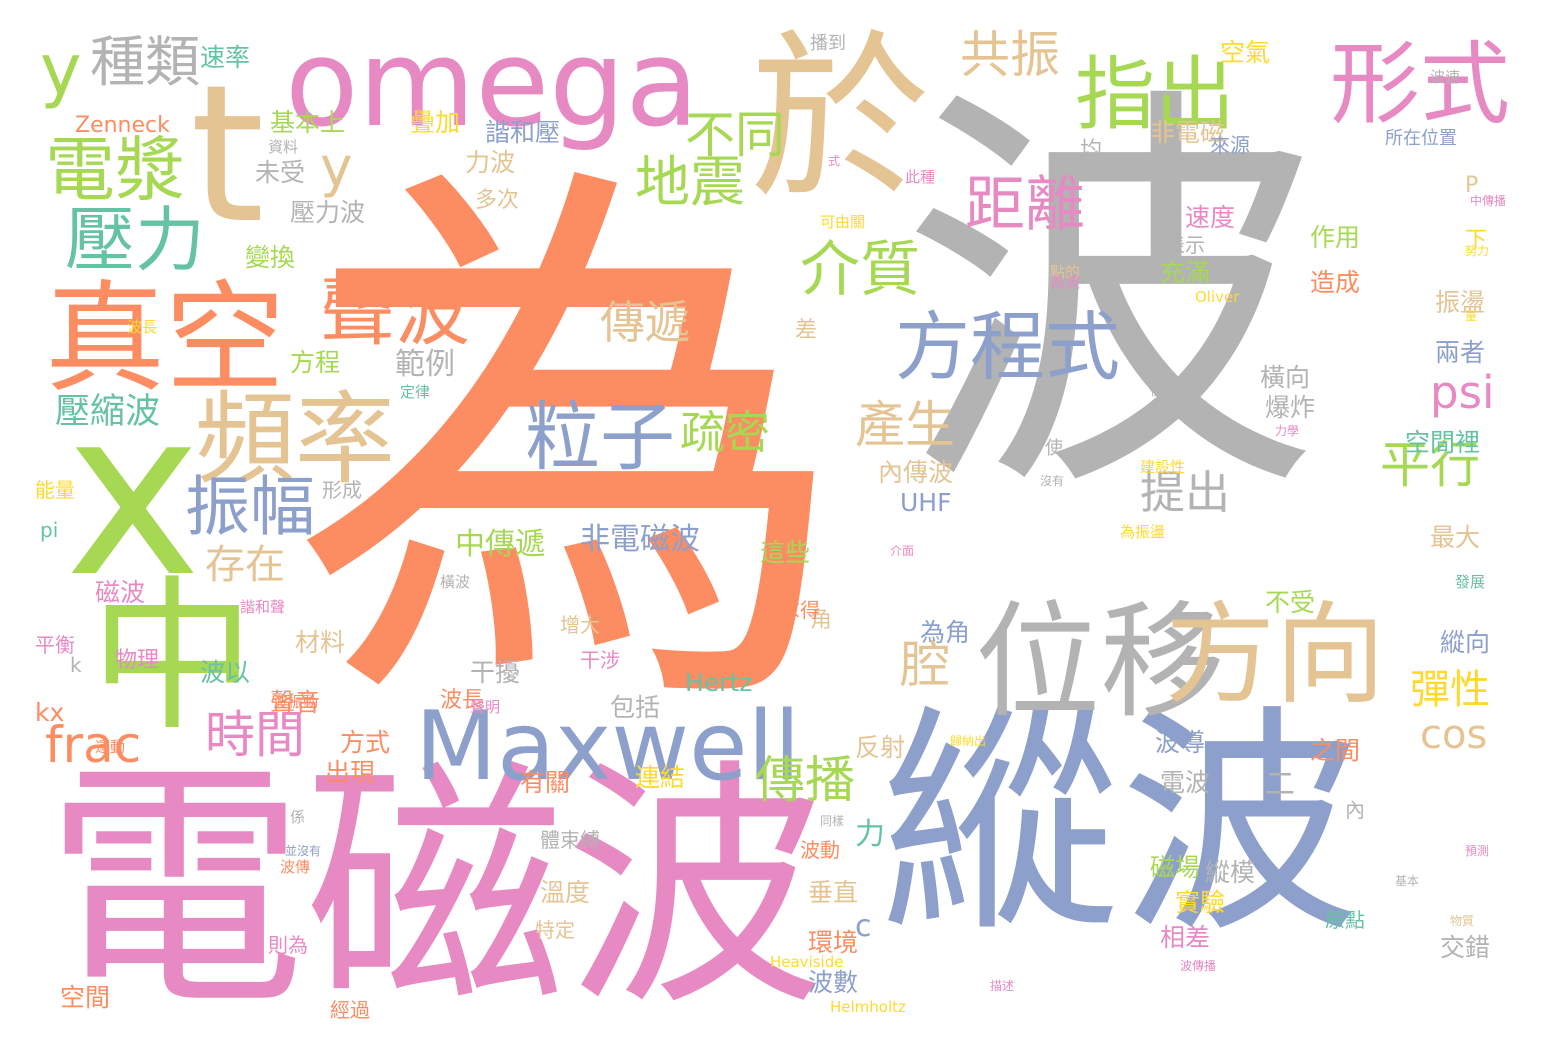  What do you see at coordinates (843, 222) in the screenshot?
I see `word-122: 可由關` at bounding box center [843, 222].